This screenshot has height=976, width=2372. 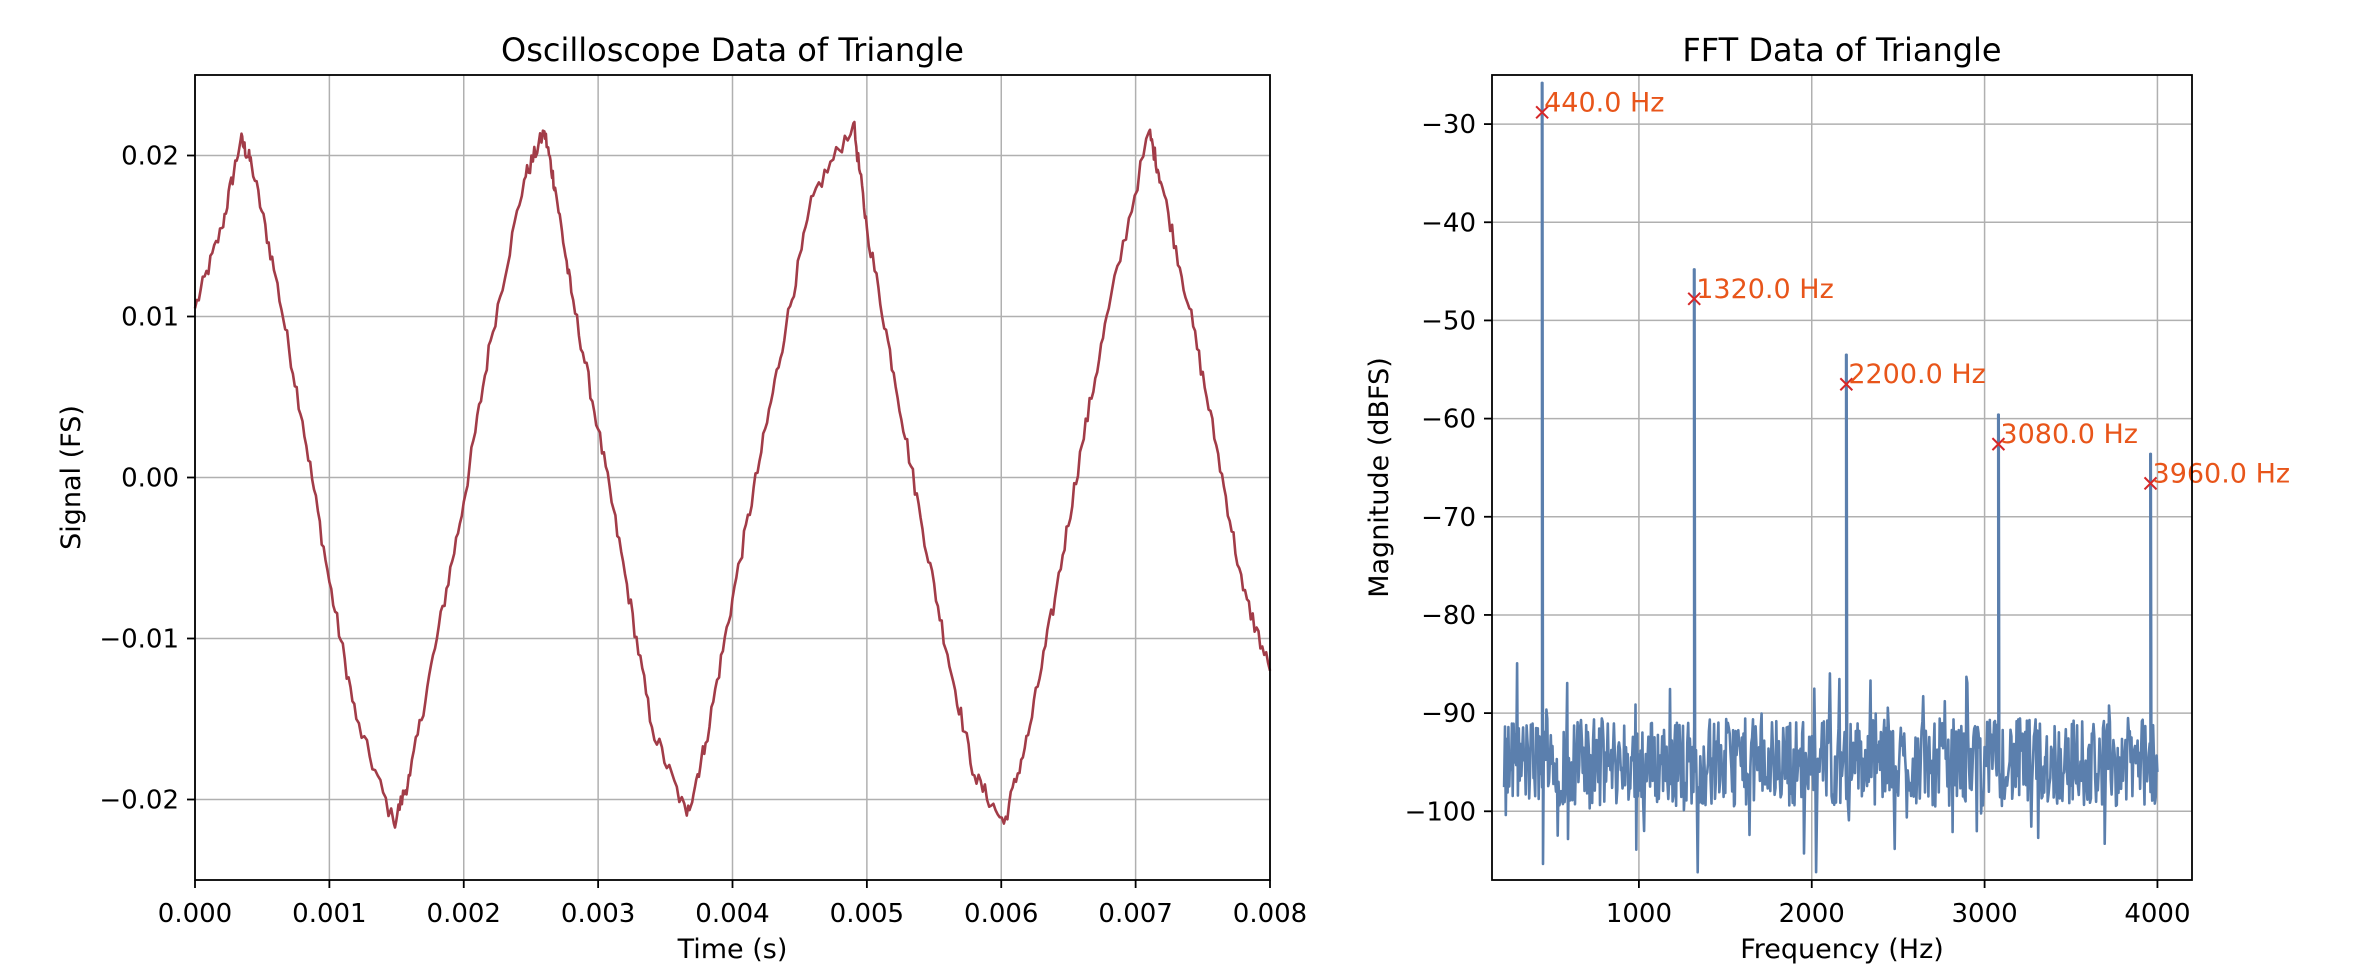 I want to click on fft-y-tick-label: −30, so click(x=1448, y=125).